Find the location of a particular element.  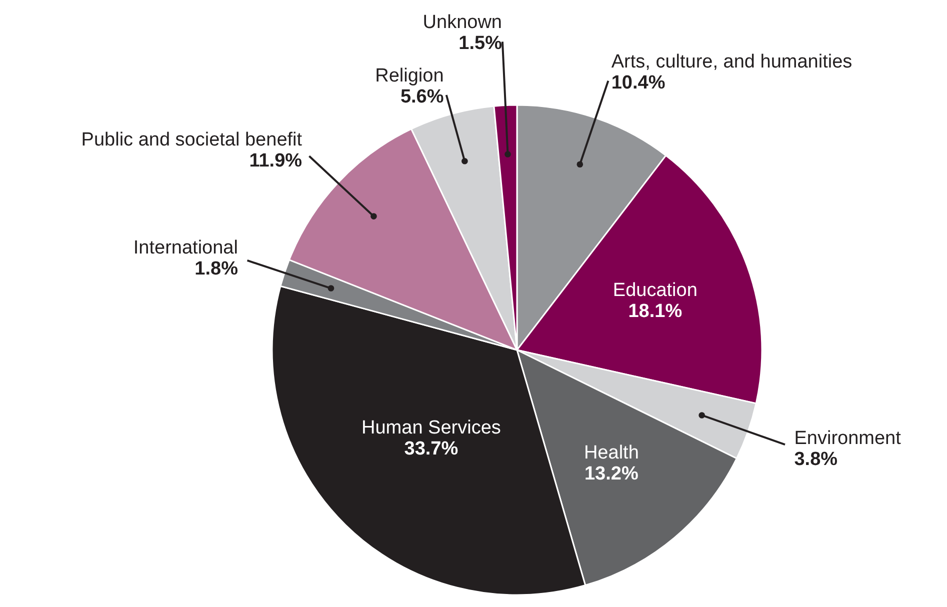

slice-label: Public and societal benefit is located at coordinates (192, 139).